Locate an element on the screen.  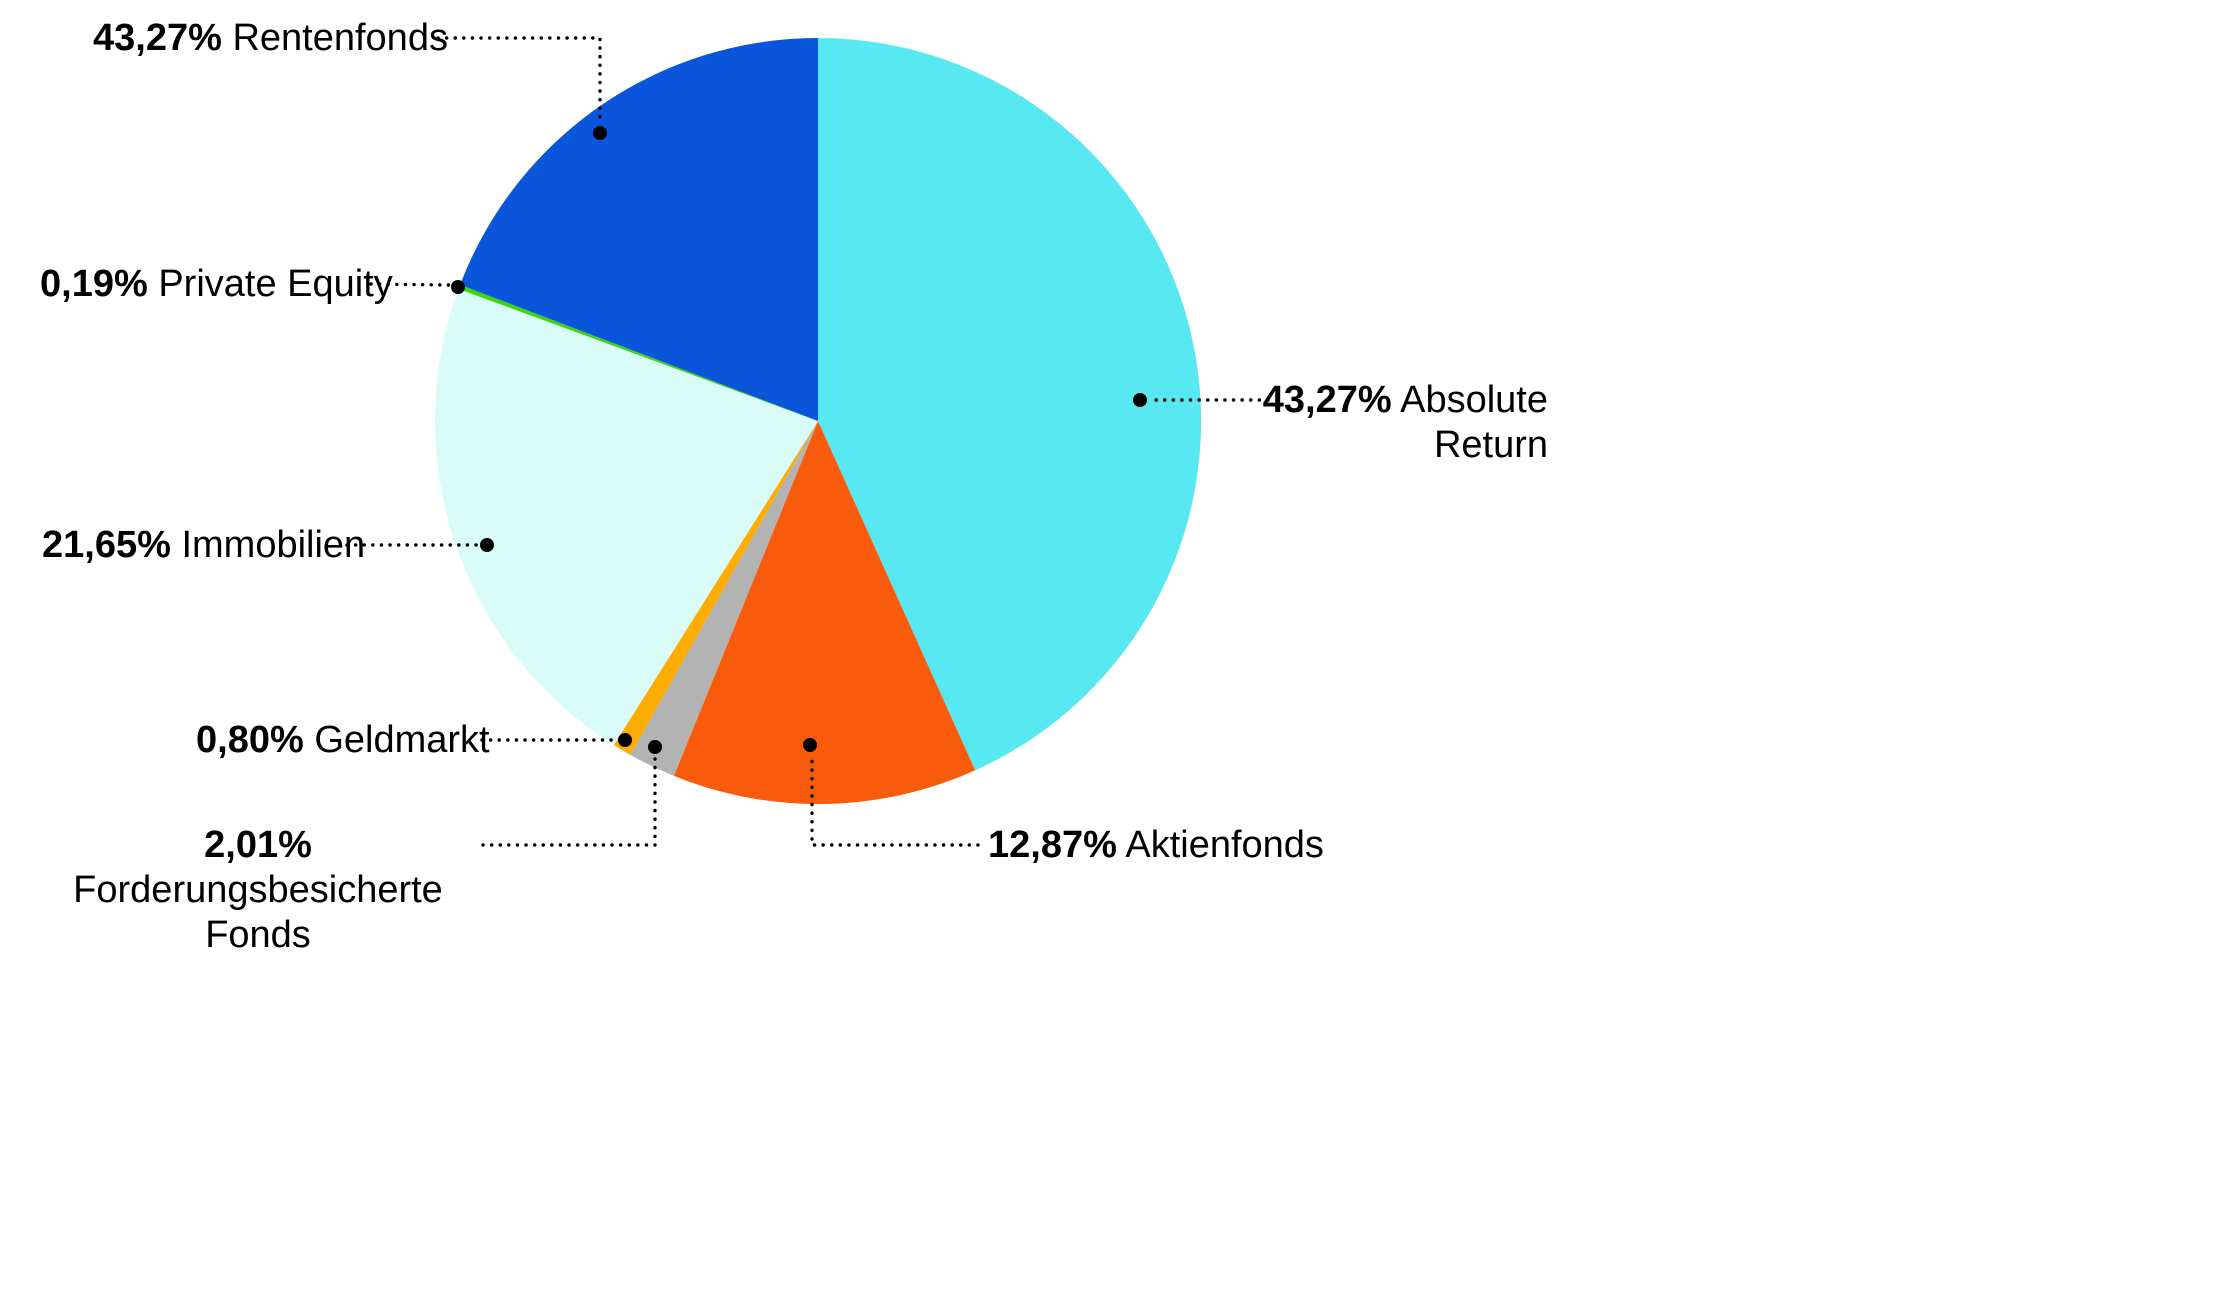
leader-line-forderungsbesicherte-fonds is located at coordinates (569, 801).